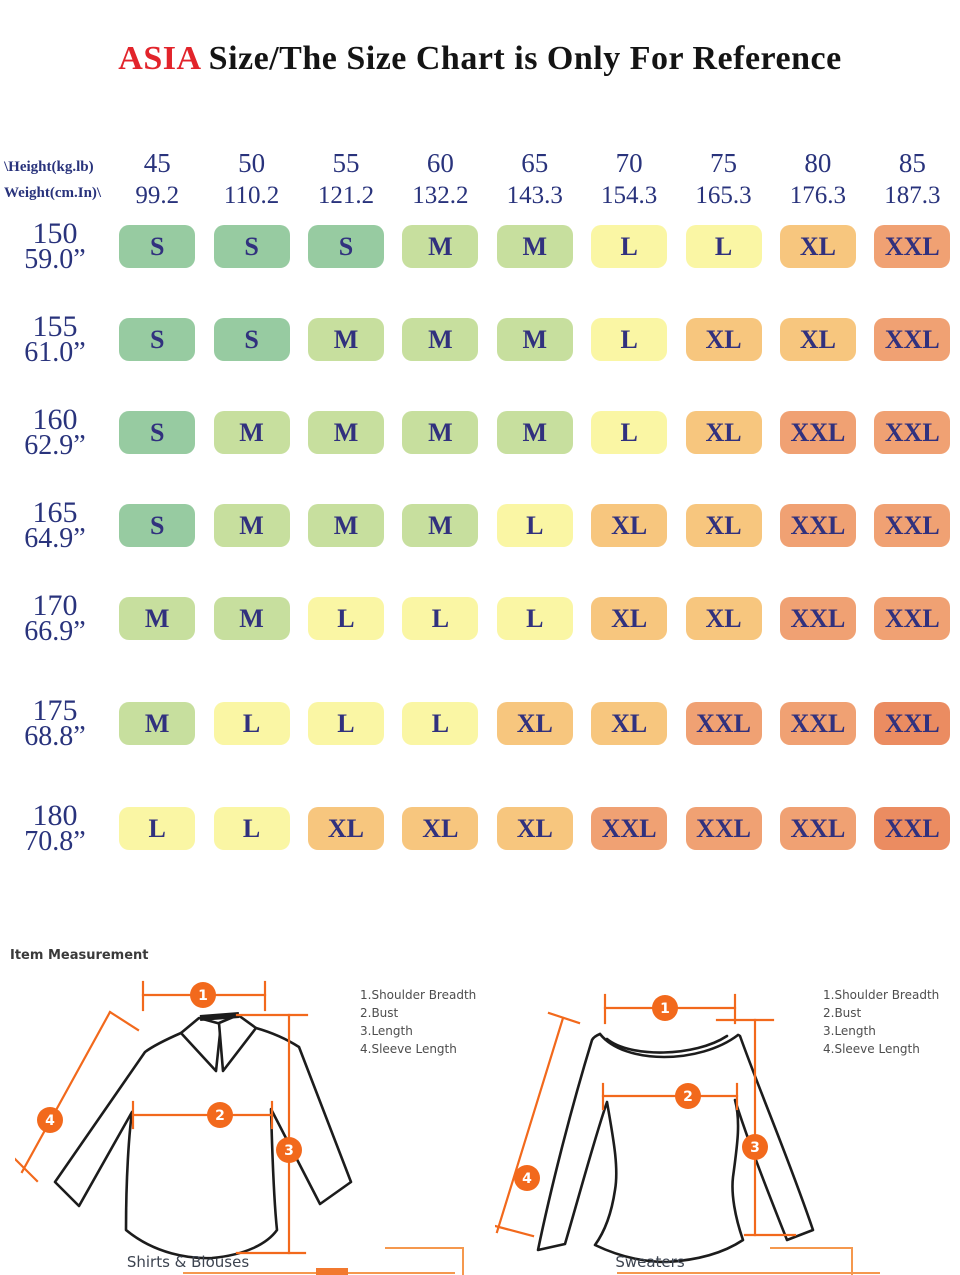  What do you see at coordinates (881, 995) in the screenshot?
I see `legend-item: 1.Shoulder Breadth` at bounding box center [881, 995].